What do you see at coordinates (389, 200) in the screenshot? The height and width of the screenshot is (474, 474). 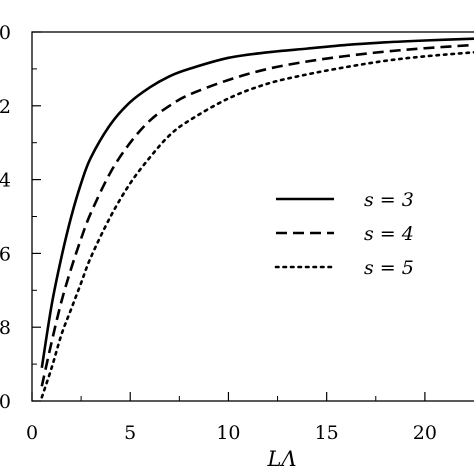 I see `legend-label-1: s = 3` at bounding box center [389, 200].